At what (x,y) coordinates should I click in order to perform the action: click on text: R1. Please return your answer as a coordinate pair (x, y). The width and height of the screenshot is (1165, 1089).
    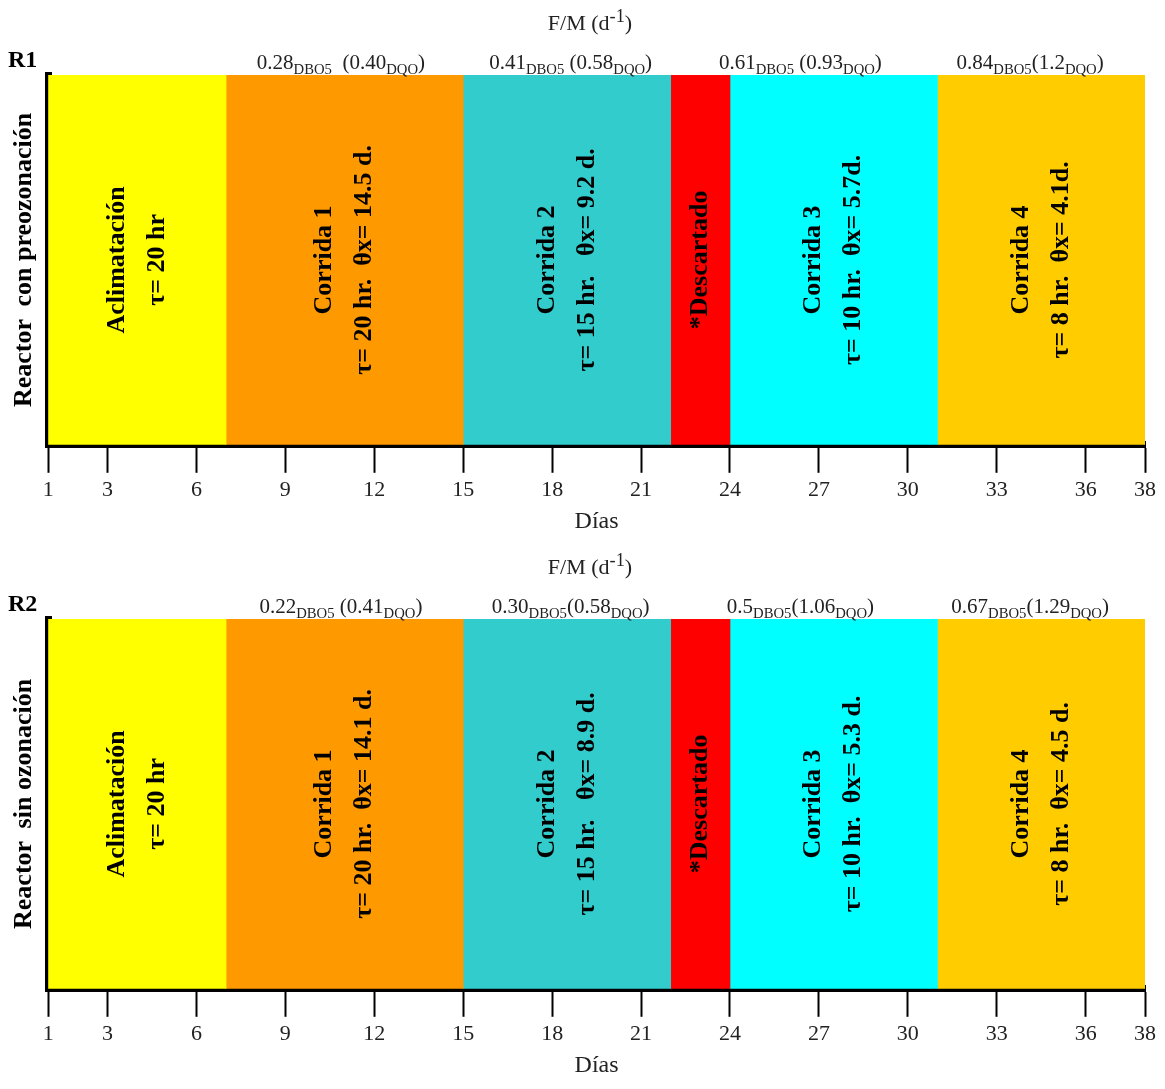
    Looking at the image, I should click on (23, 59).